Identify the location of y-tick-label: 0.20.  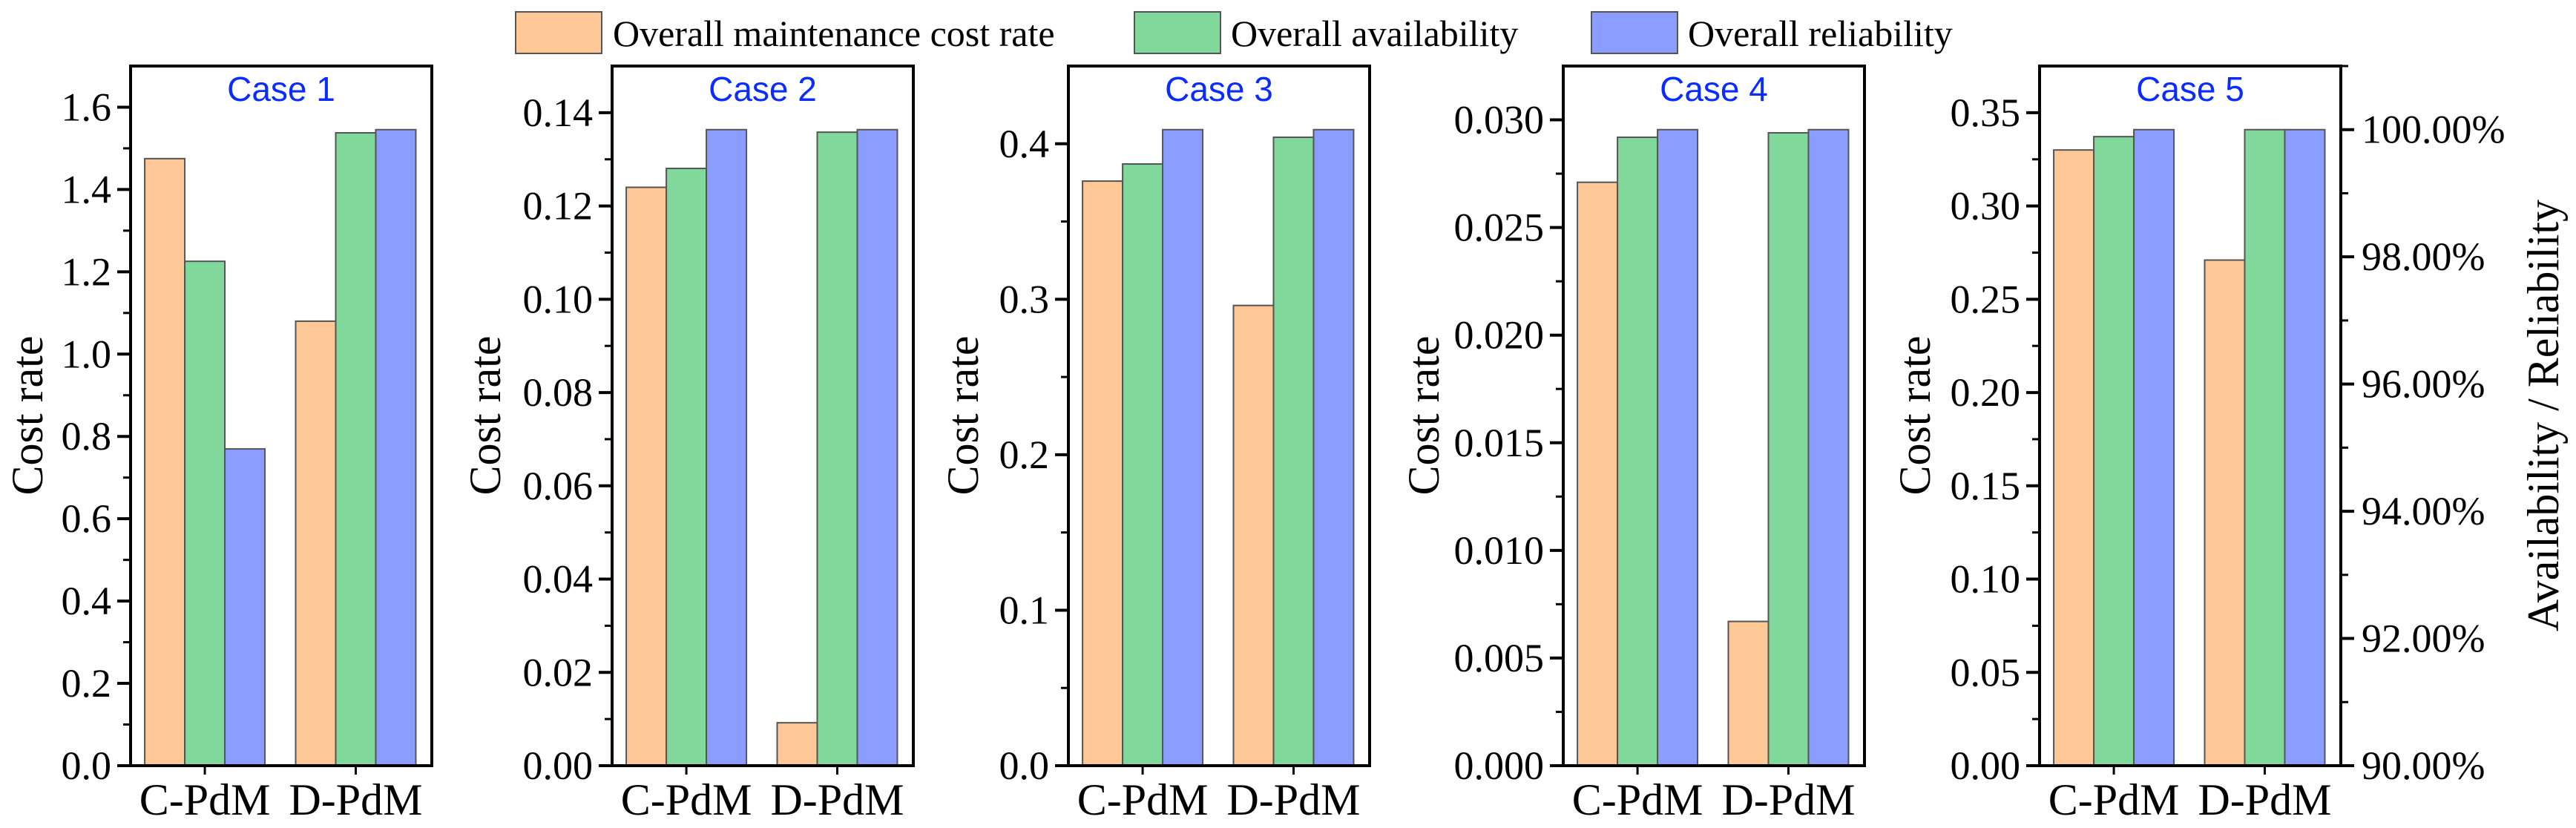
(1986, 392).